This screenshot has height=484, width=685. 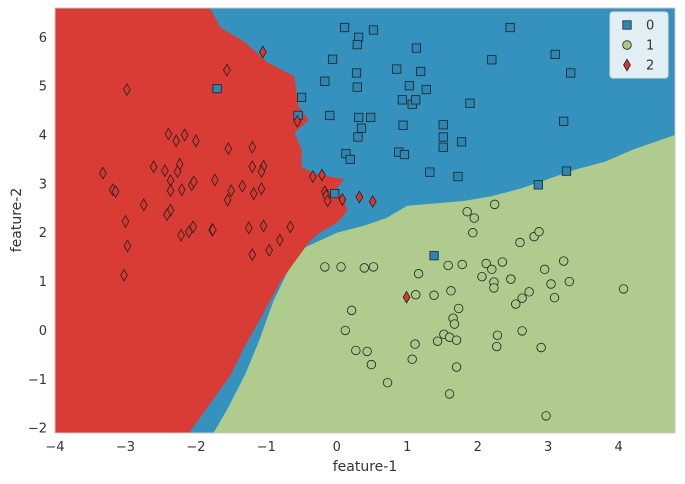 What do you see at coordinates (650, 26) in the screenshot?
I see `legend-label-class-0: 0` at bounding box center [650, 26].